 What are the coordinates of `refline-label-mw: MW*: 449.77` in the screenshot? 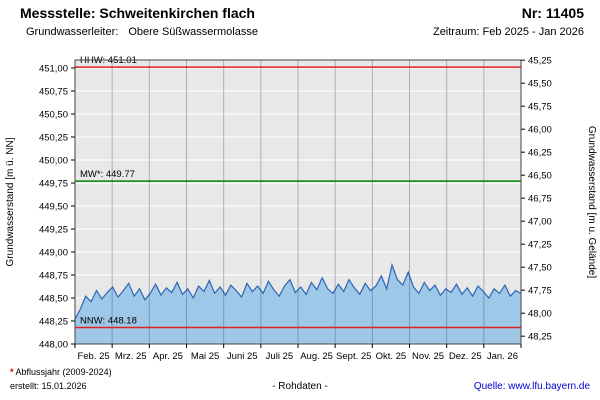 It's located at (107, 174).